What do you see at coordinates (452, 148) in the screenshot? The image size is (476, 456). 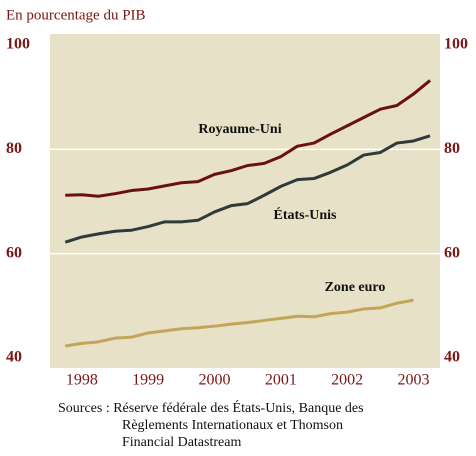 I see `y2-tick-label: 80` at bounding box center [452, 148].